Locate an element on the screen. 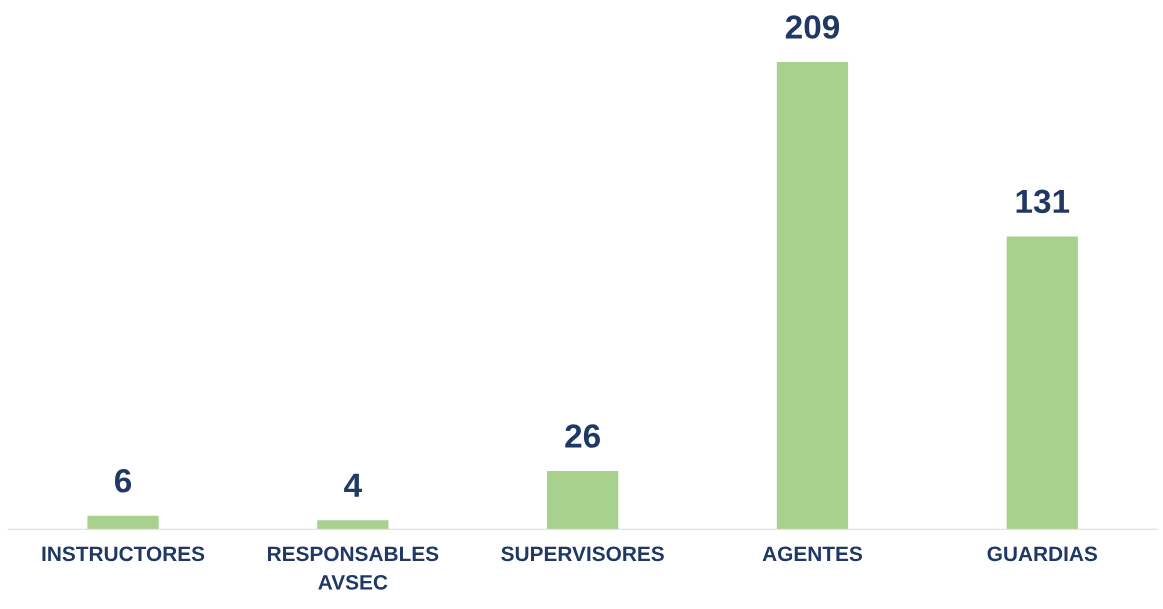  data-label: 26 is located at coordinates (582, 436).